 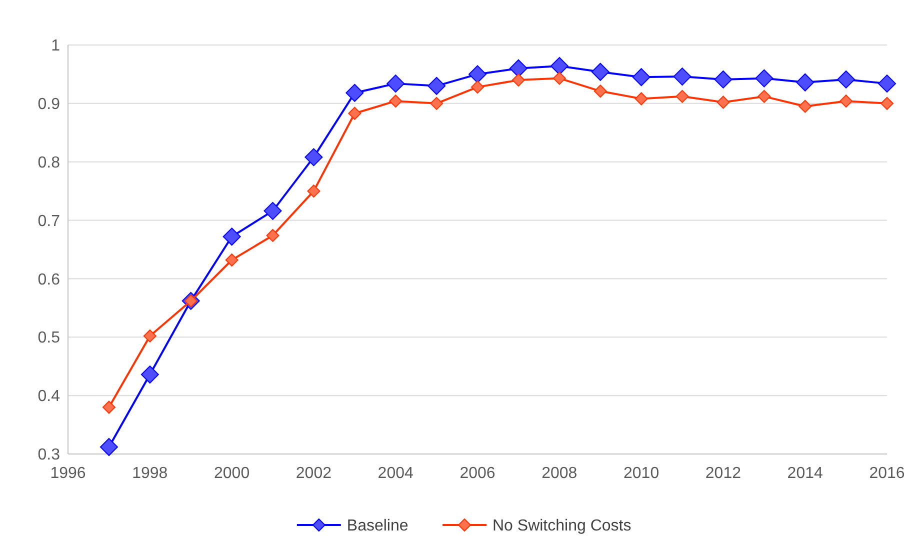 What do you see at coordinates (49, 338) in the screenshot?
I see `y-tick-label: 0.5` at bounding box center [49, 338].